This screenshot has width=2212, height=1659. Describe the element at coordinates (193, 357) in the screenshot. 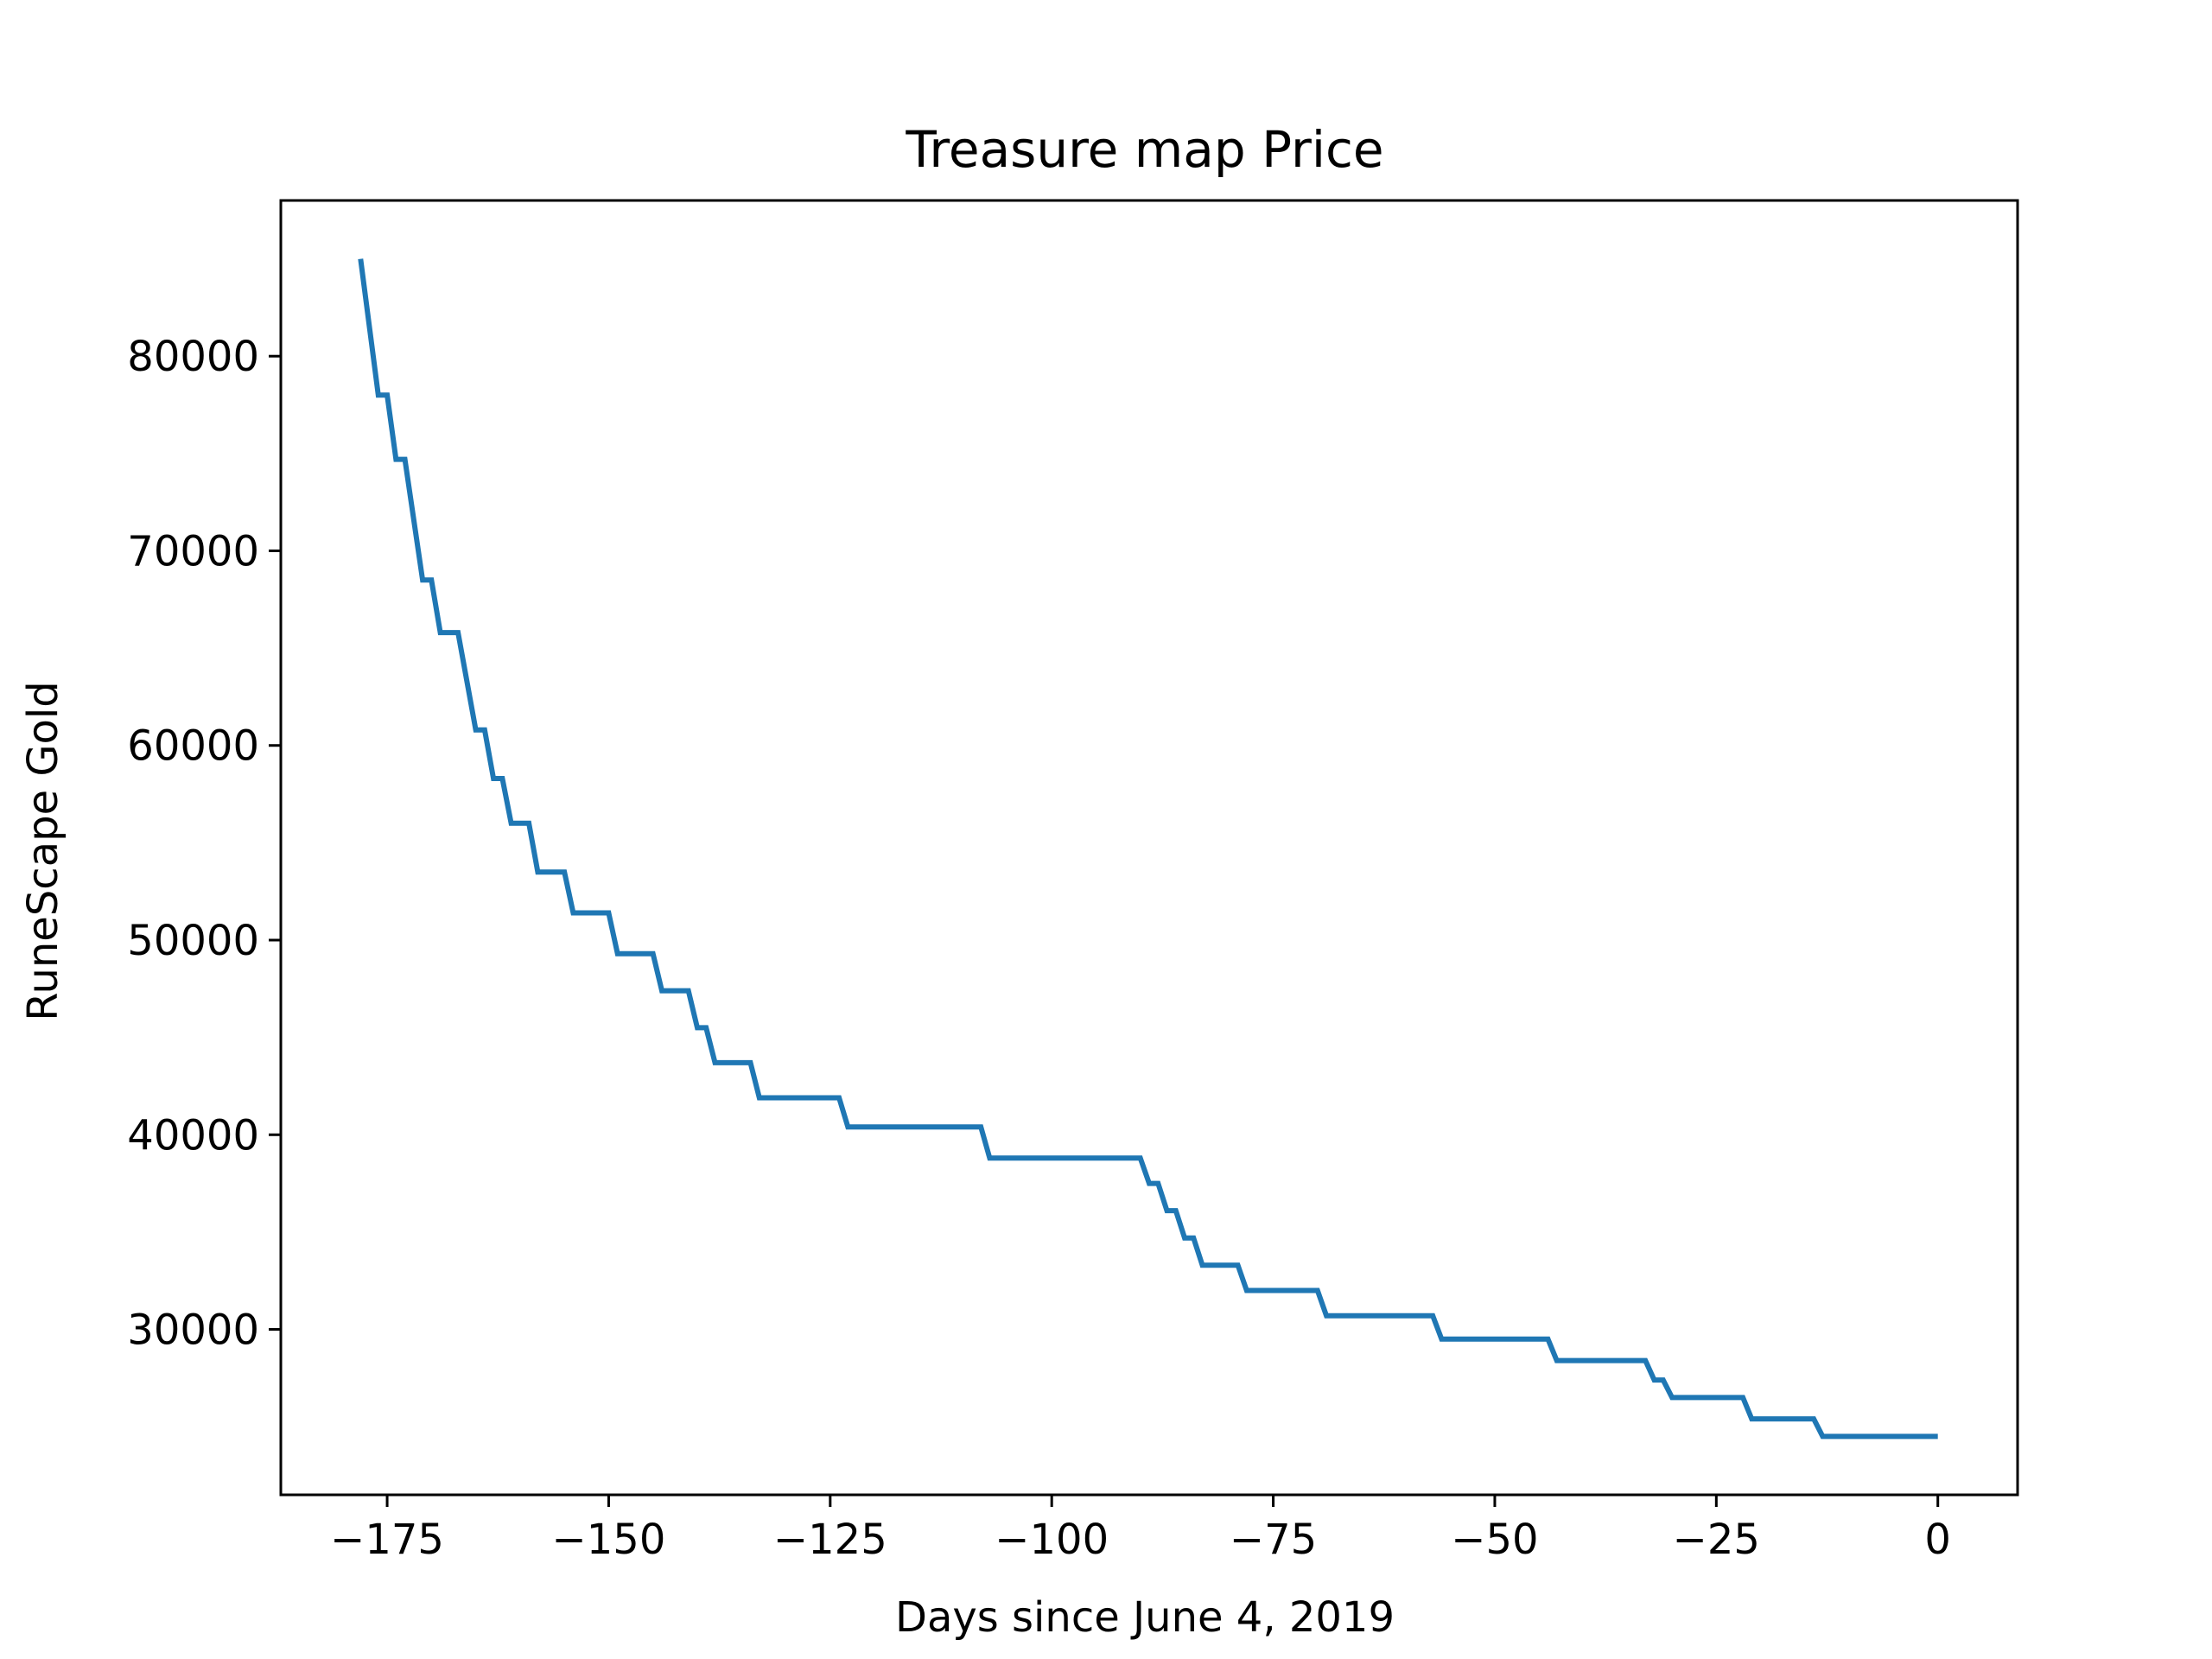

I see `y-tick-label: 80000` at that location.